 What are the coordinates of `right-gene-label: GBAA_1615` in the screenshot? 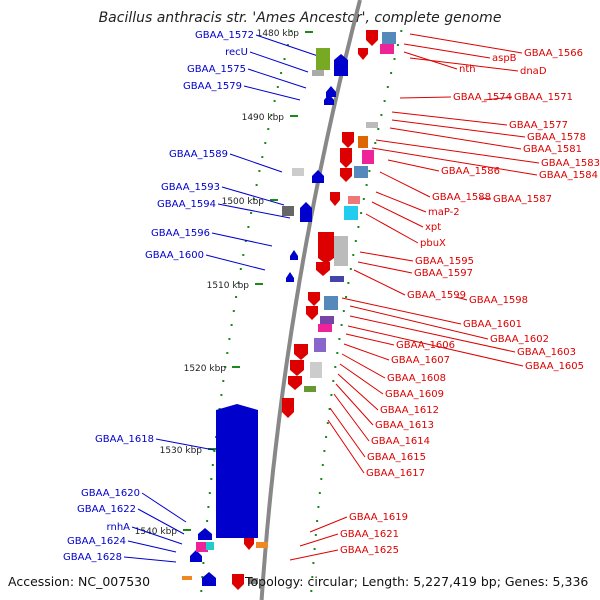 It's located at (396, 457).